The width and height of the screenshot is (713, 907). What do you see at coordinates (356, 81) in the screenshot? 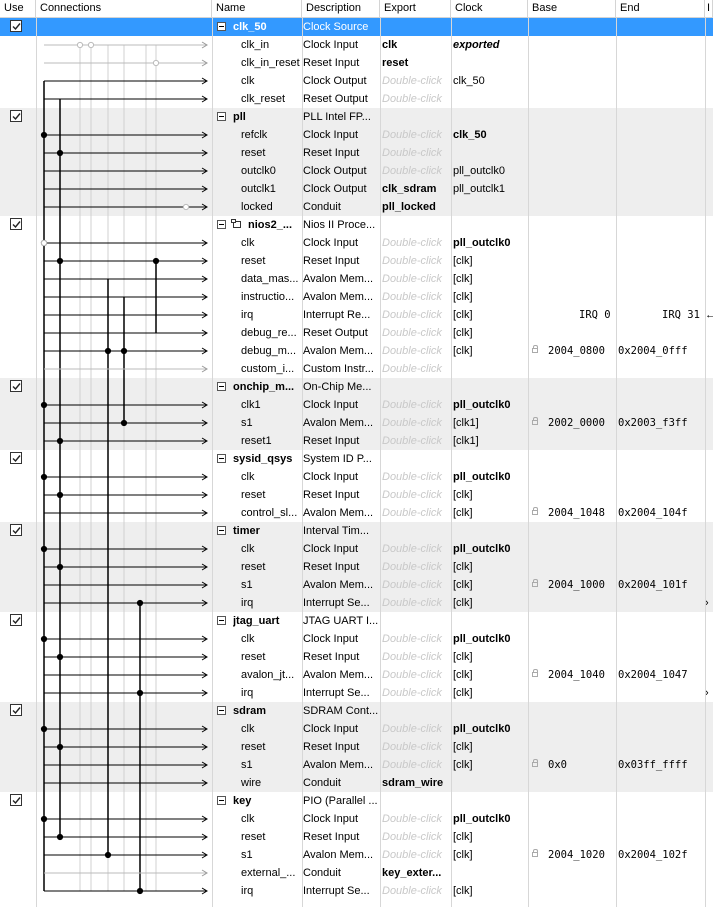
I see `port-row: clk Clock Output Double-click clk_50` at bounding box center [356, 81].